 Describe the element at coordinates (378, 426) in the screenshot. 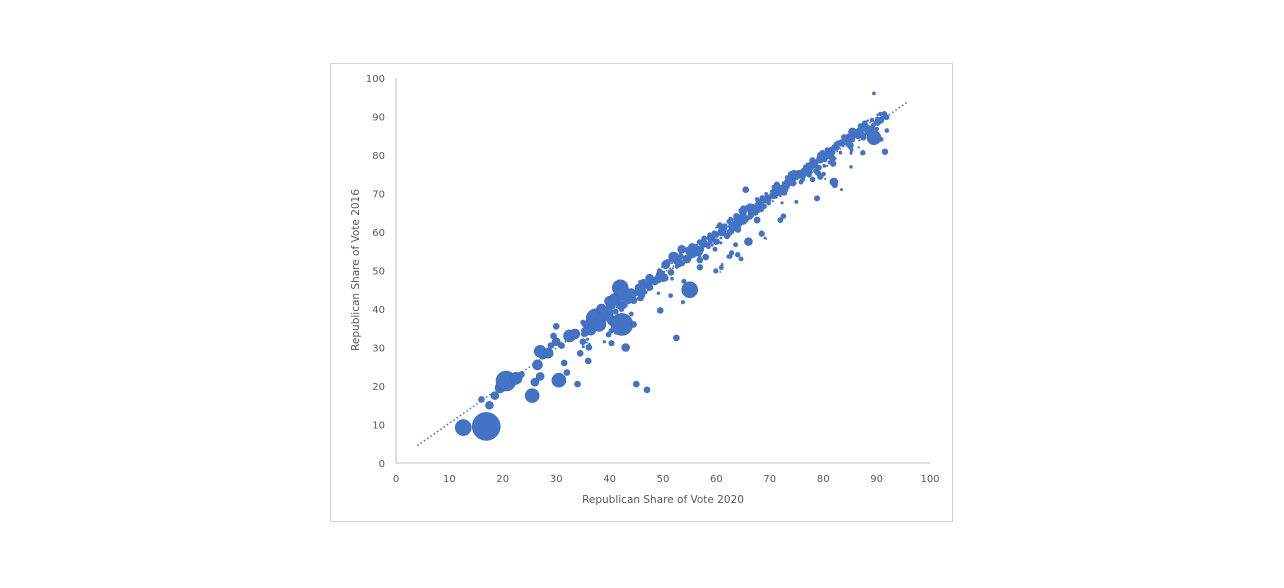

I see `y-tick-label: 10` at that location.